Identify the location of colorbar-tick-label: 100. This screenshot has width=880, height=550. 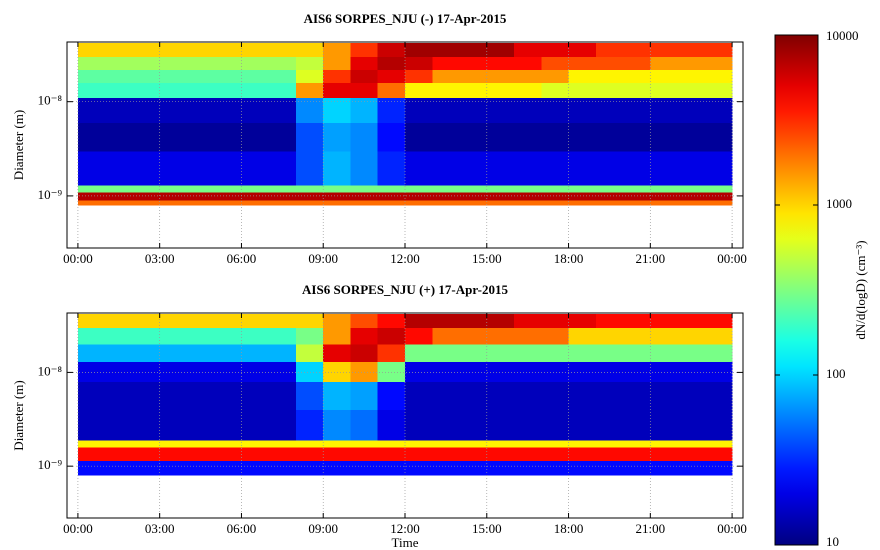
(836, 373).